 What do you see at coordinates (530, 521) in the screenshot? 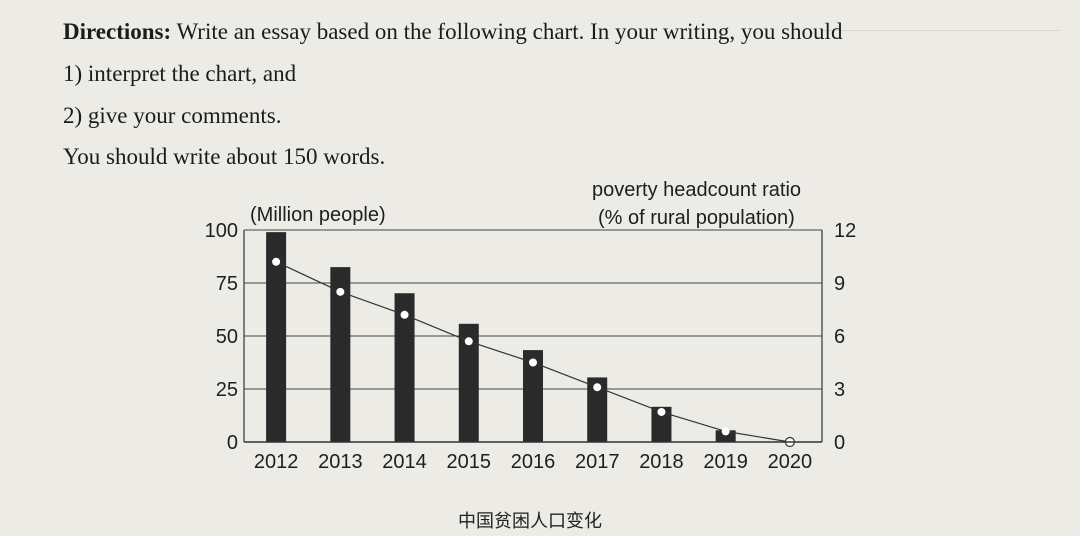
I see `chart-caption-text: 中国贫困人口变化` at bounding box center [530, 521].